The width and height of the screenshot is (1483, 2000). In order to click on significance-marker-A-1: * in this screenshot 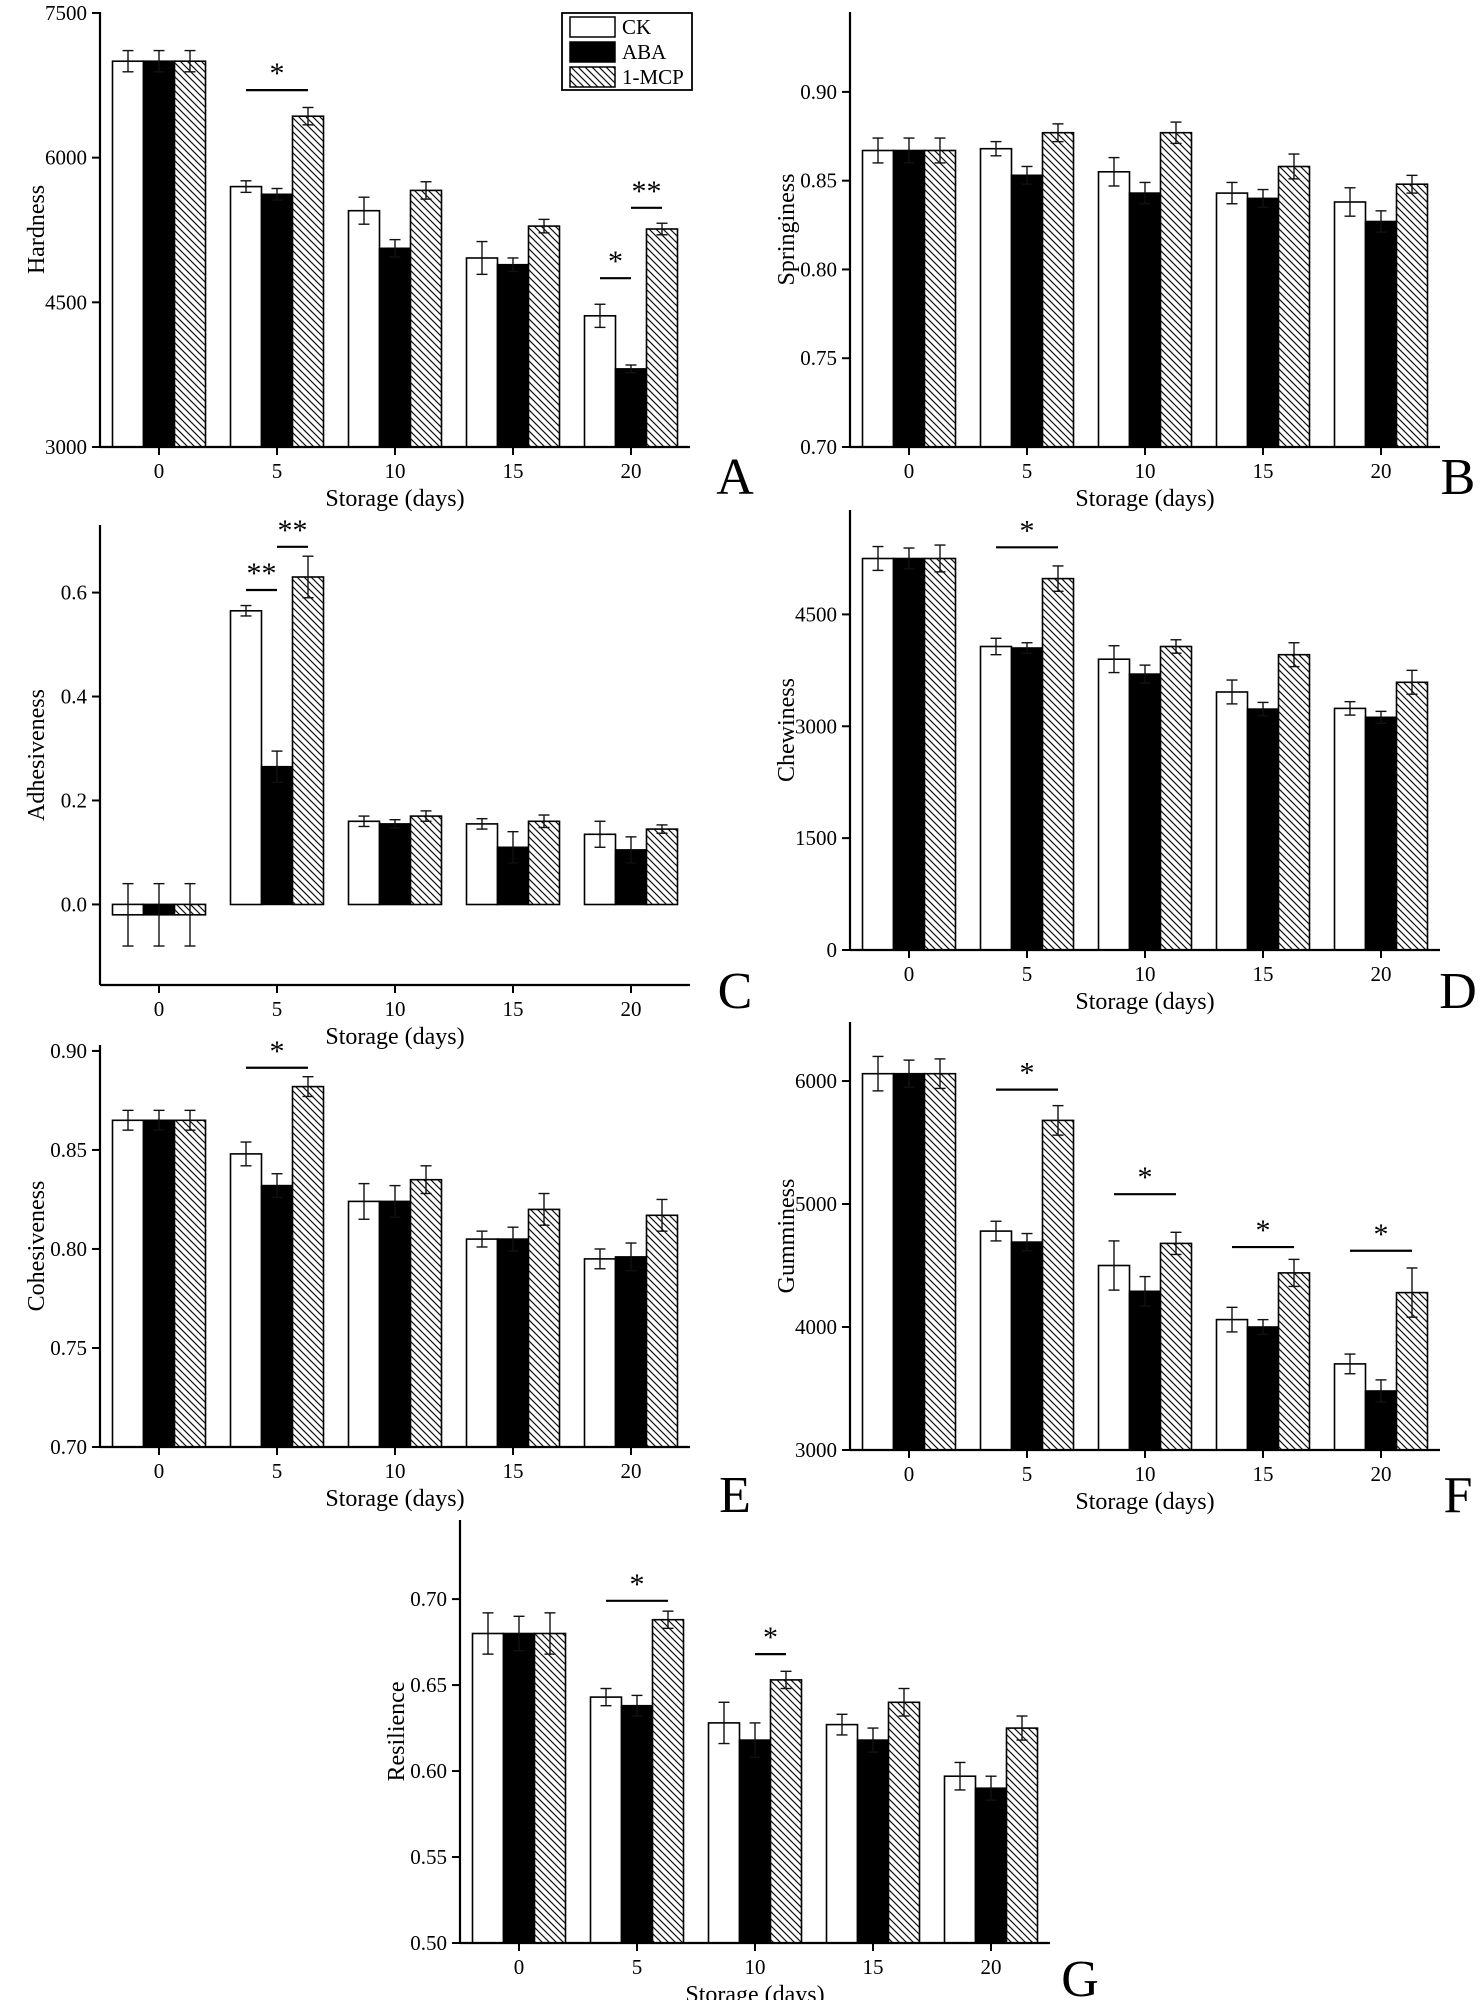, I will do `click(615, 262)`.